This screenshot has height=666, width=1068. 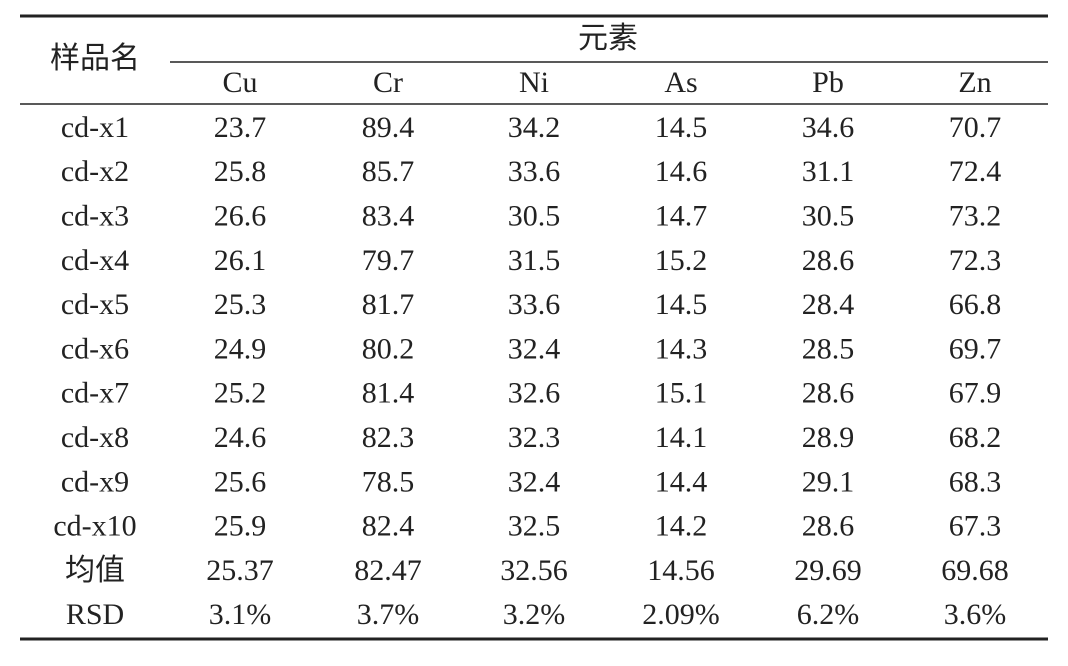 I want to click on cell: 3.2%, so click(x=534, y=614).